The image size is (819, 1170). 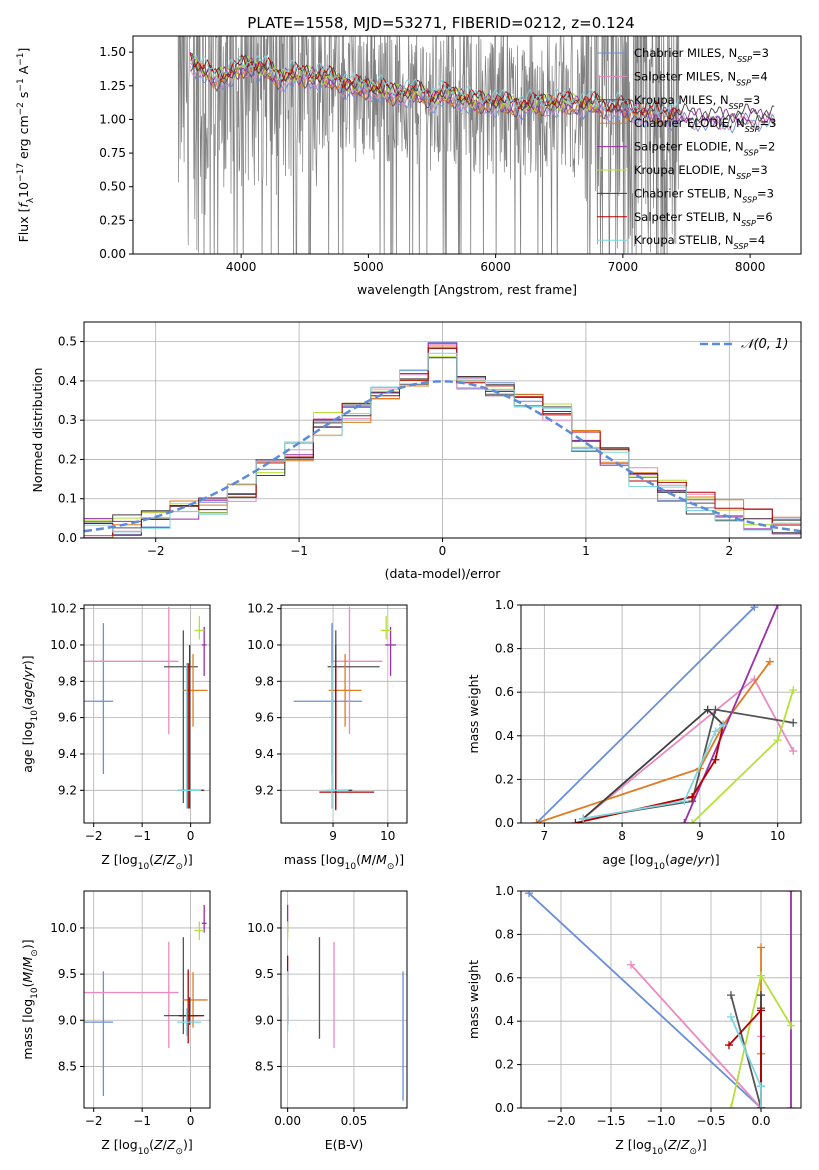 I want to click on y-tick-label: 1.25, so click(x=112, y=86).